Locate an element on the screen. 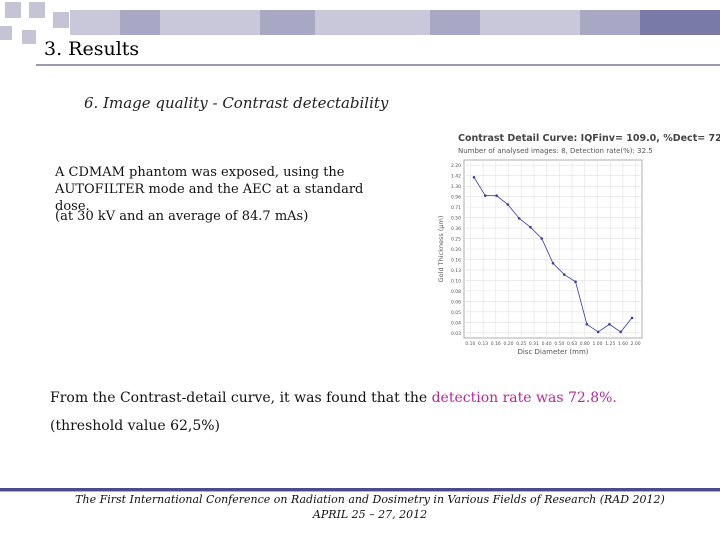  footer-date: APRIL 25 – 27, 2012 is located at coordinates (370, 514).